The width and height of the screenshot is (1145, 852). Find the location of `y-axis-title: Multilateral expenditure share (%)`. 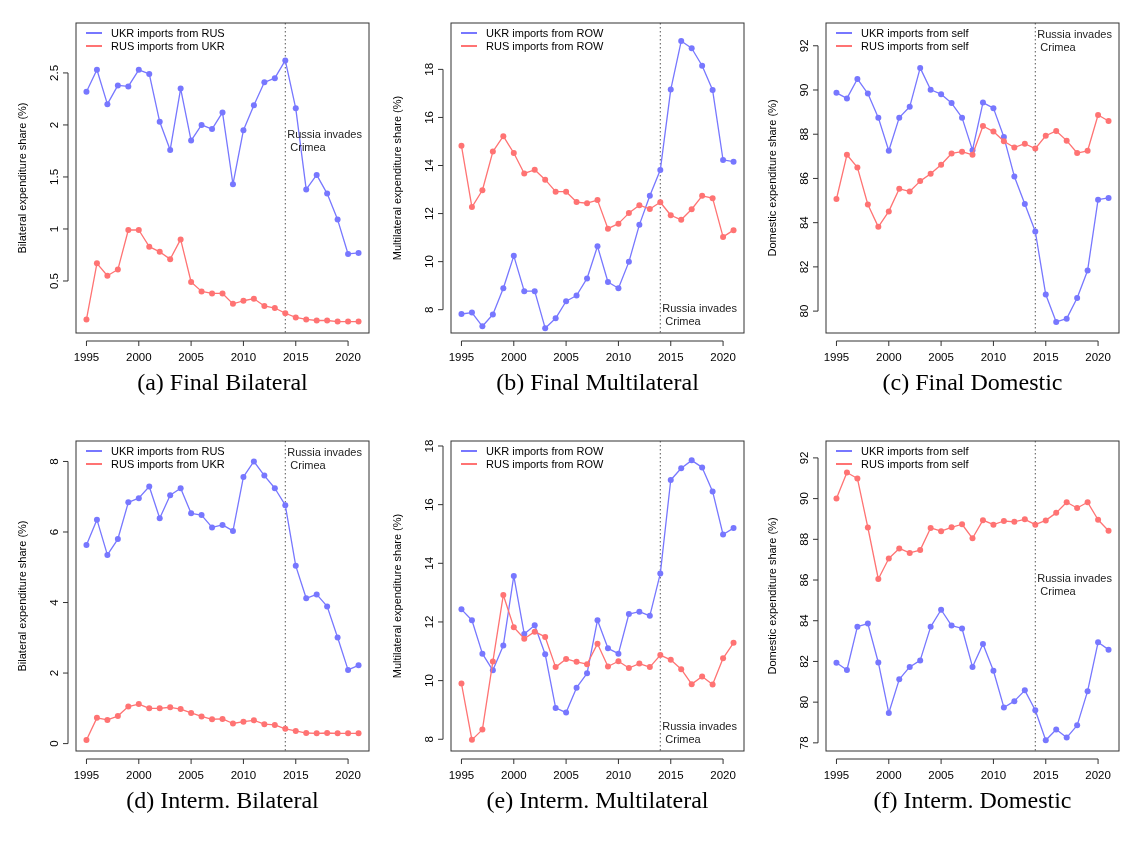

y-axis-title: Multilateral expenditure share (%) is located at coordinates (397, 596).